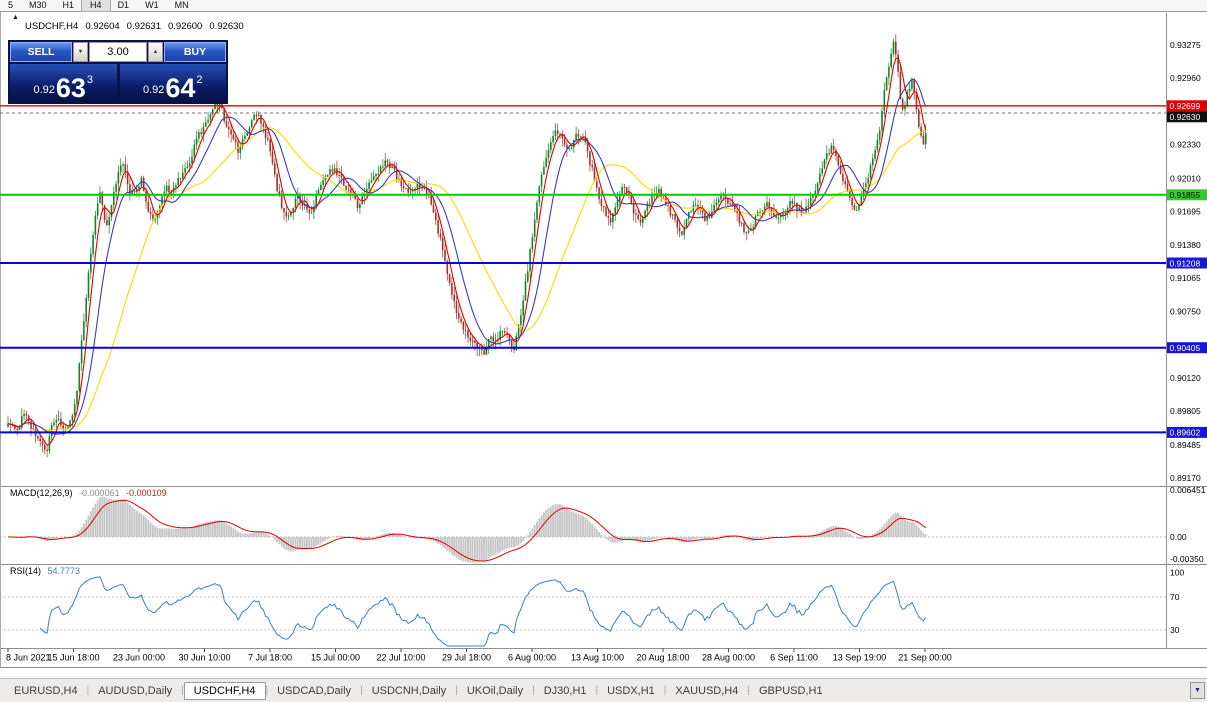  I want to click on svg-text: 28 Aug 00:00, so click(728, 658).